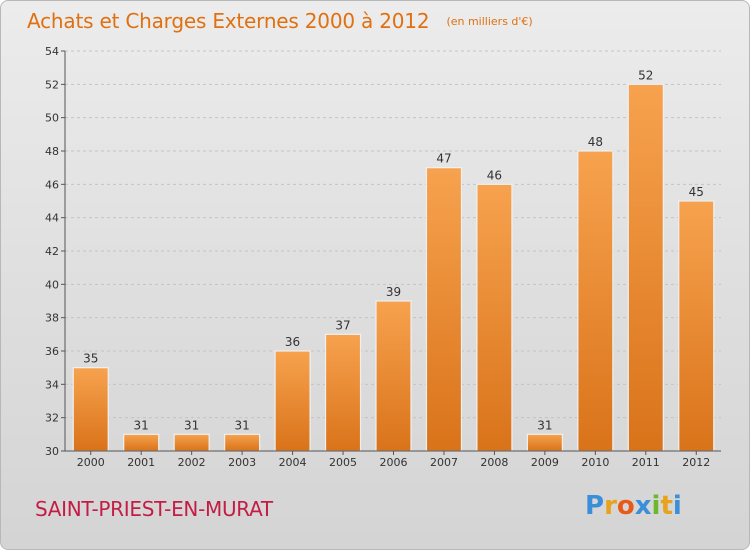  What do you see at coordinates (595, 506) in the screenshot?
I see `logo-letter: P` at bounding box center [595, 506].